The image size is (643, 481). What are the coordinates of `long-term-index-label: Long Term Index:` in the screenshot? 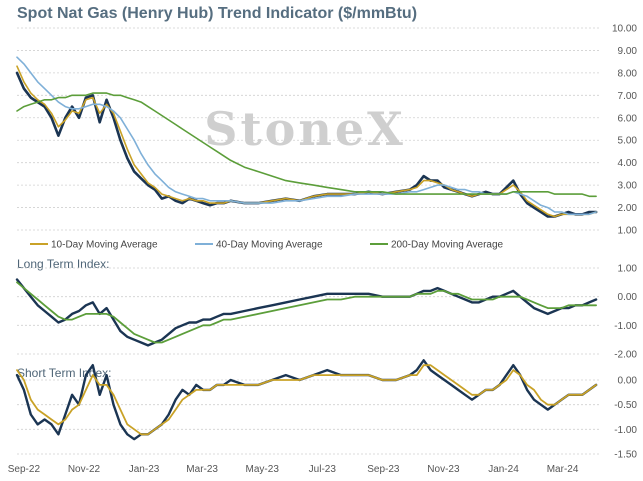 It's located at (63, 264).